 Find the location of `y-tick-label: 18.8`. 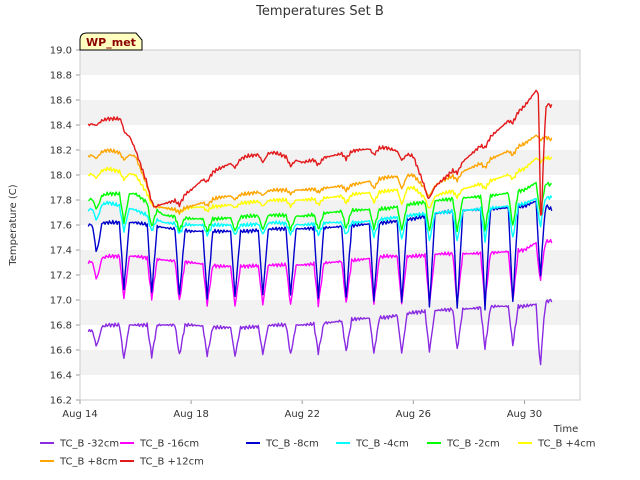

y-tick-label: 18.8 is located at coordinates (61, 76).